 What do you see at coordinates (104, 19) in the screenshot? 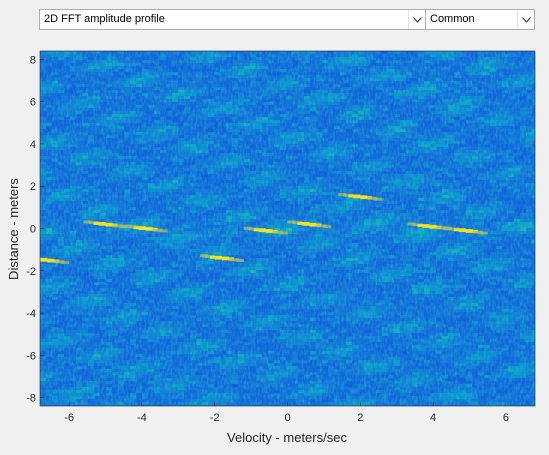
I see `plot-type-value: 2D FFT amplitude profile` at bounding box center [104, 19].